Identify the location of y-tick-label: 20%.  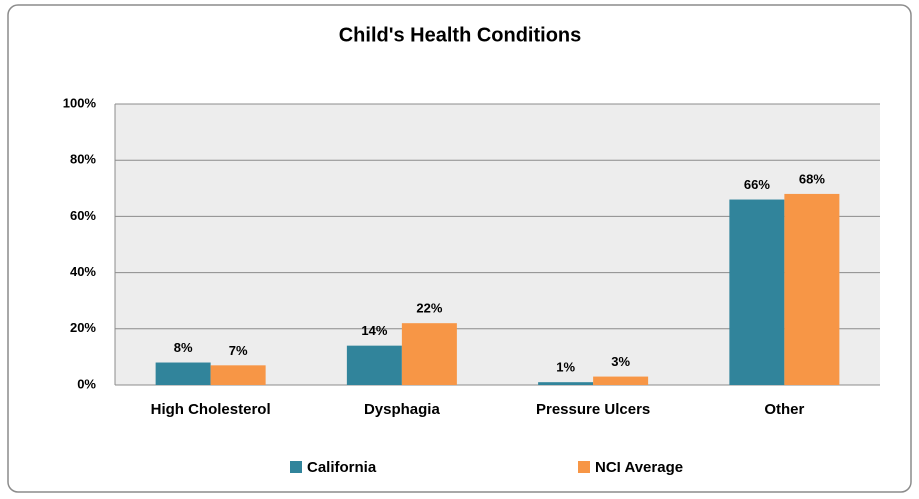
(83, 327).